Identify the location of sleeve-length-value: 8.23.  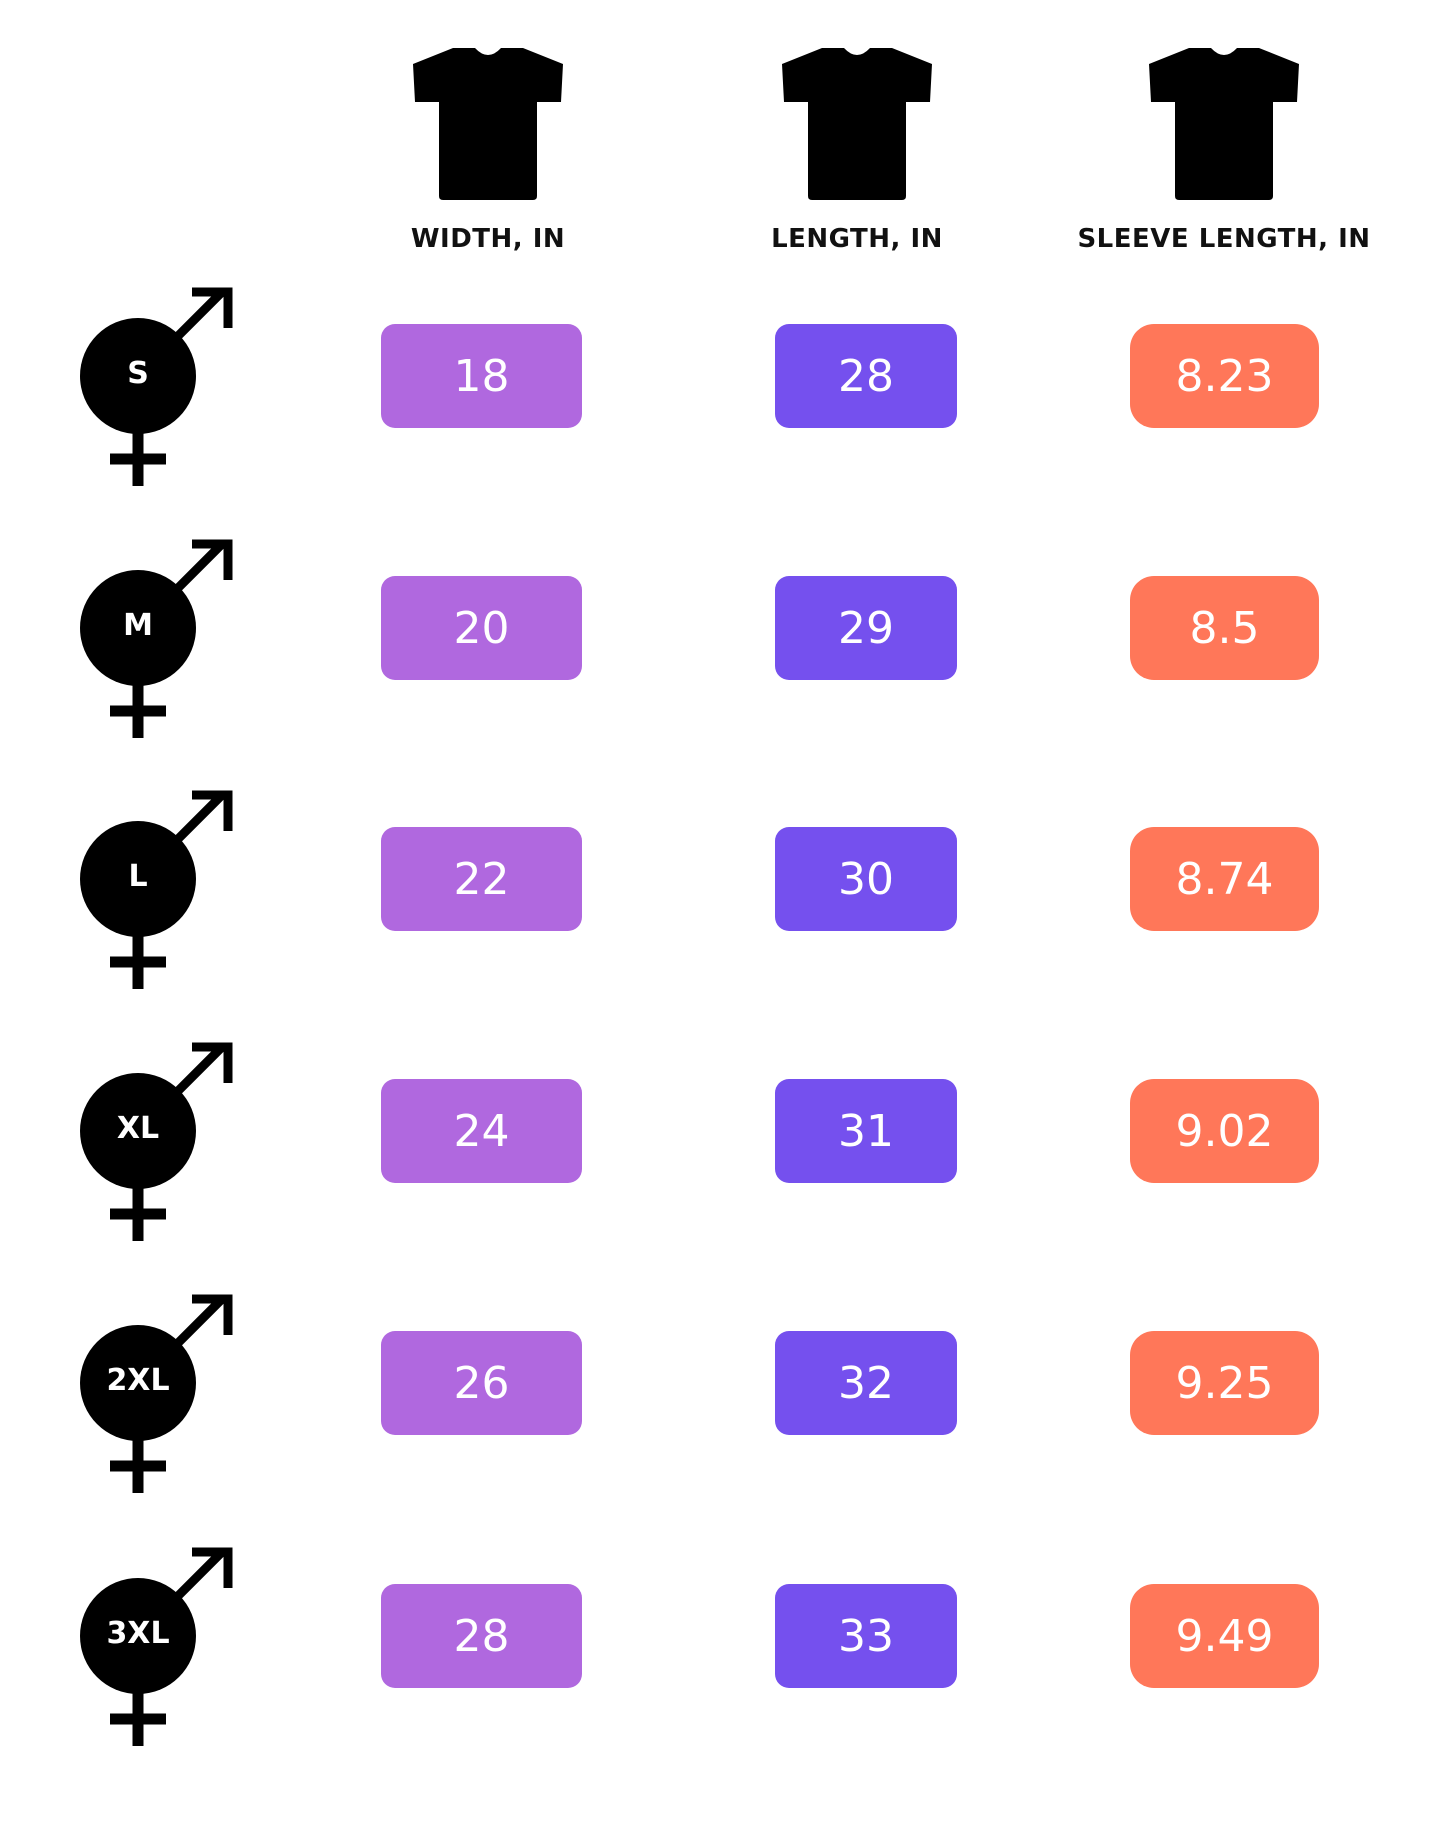
(1224, 376).